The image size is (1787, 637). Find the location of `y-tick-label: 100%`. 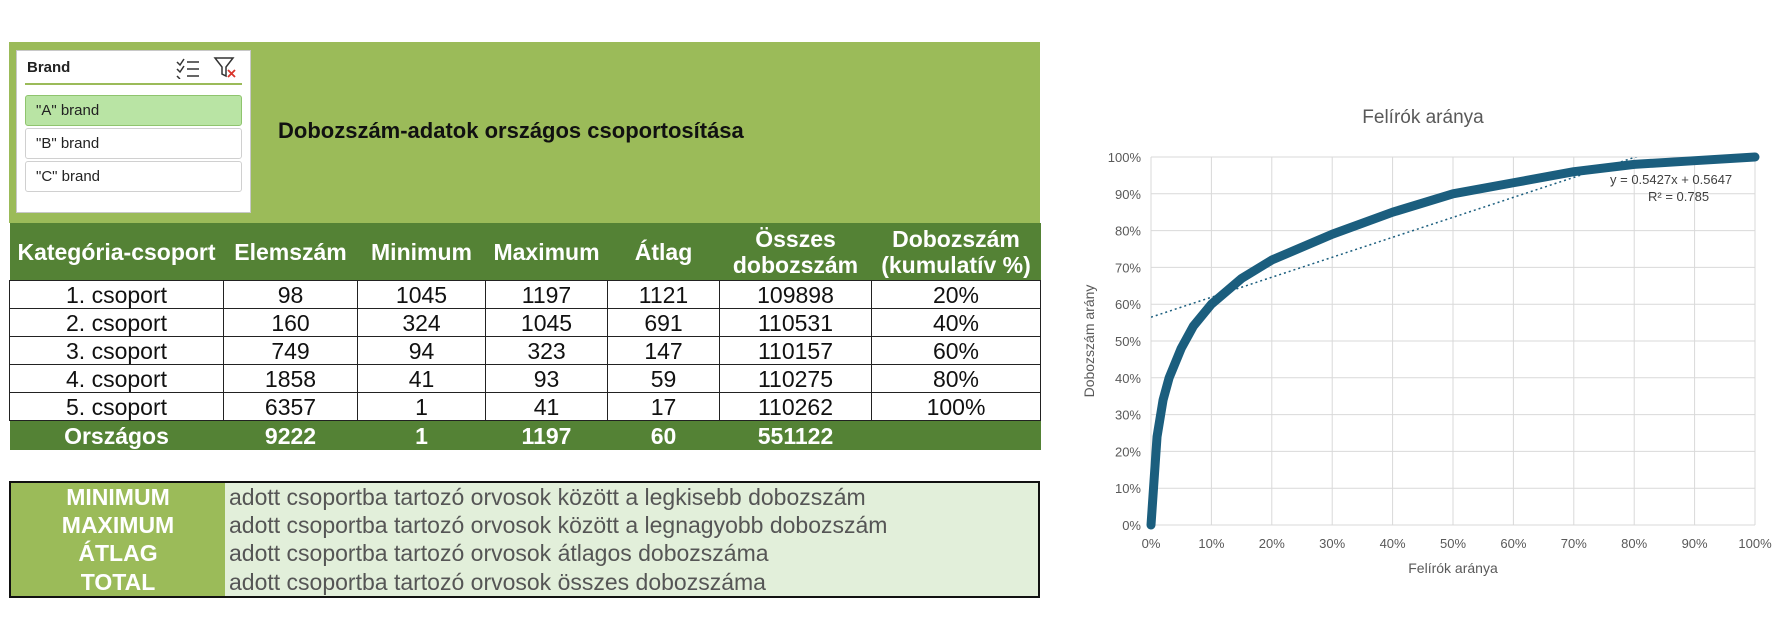

y-tick-label: 100% is located at coordinates (1125, 157).